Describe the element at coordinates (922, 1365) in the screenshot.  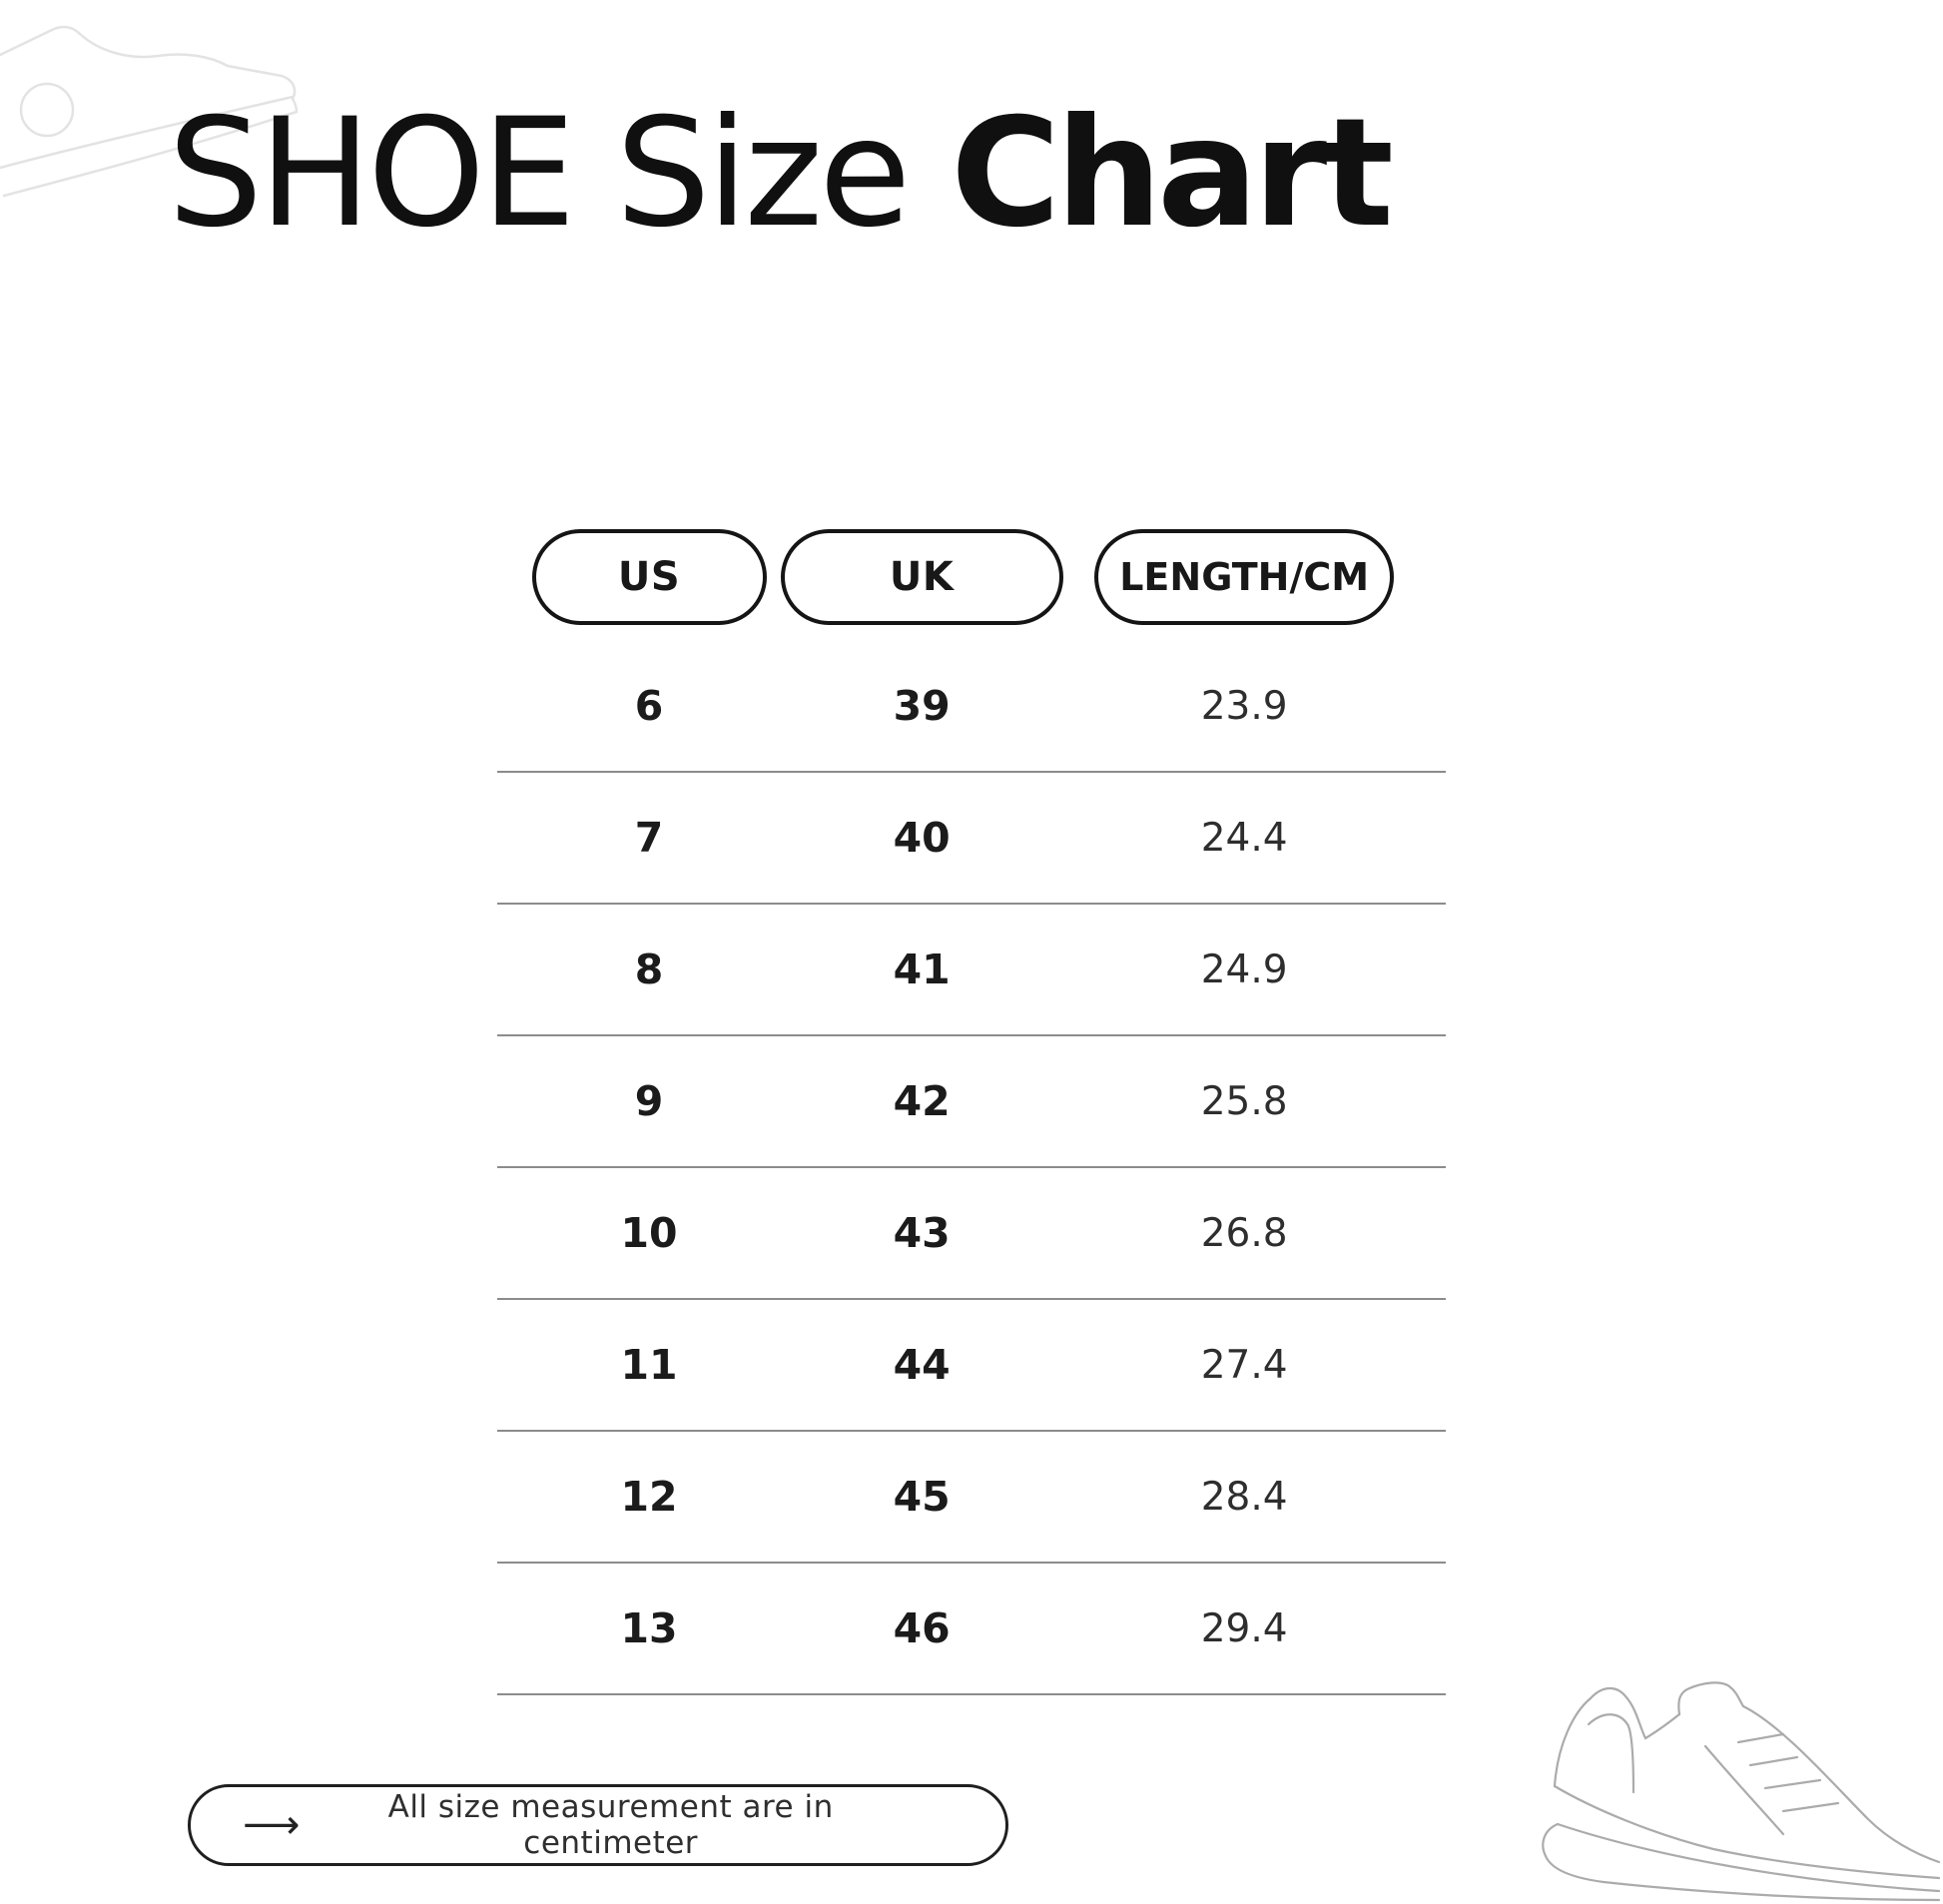
I see `uk-size-value: 44` at that location.